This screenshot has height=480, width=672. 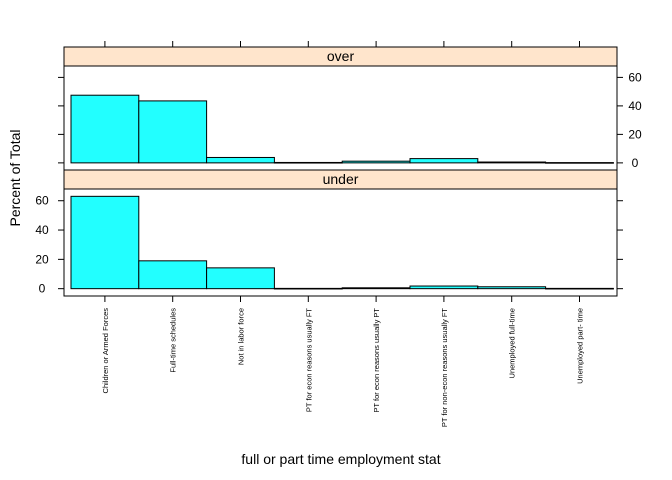 What do you see at coordinates (341, 56) in the screenshot?
I see `strip-label-over: over` at bounding box center [341, 56].